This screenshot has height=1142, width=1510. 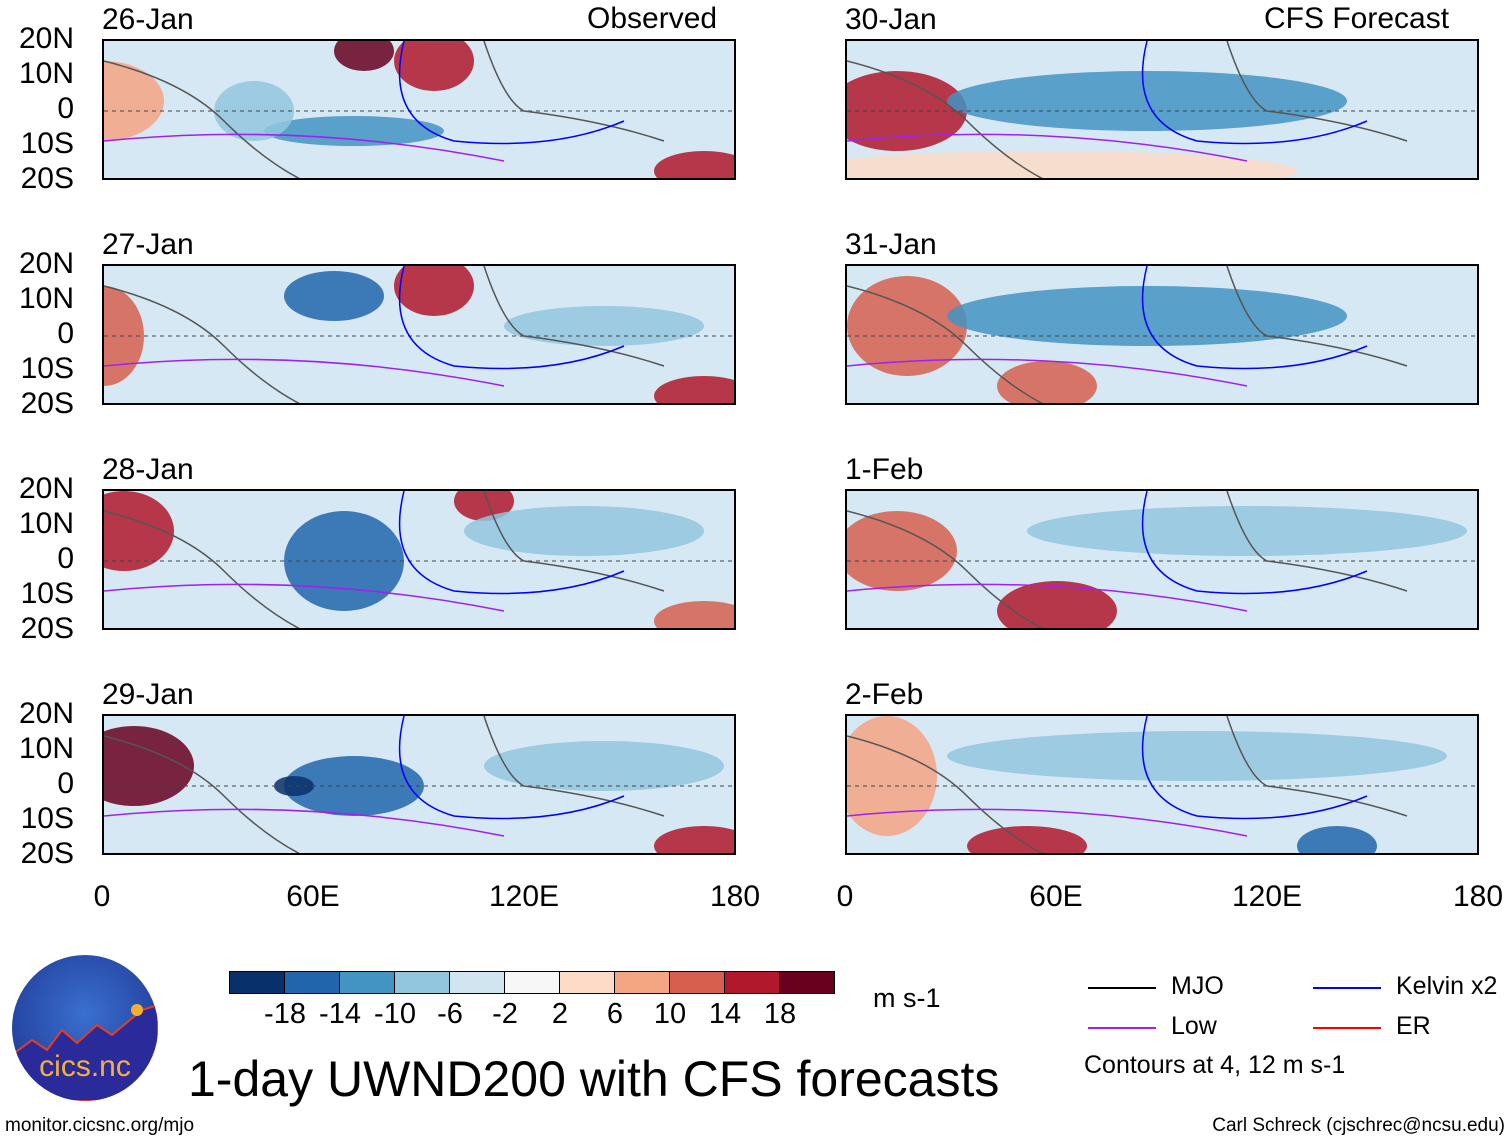 I want to click on panel-date: 1-Feb, so click(x=884, y=469).